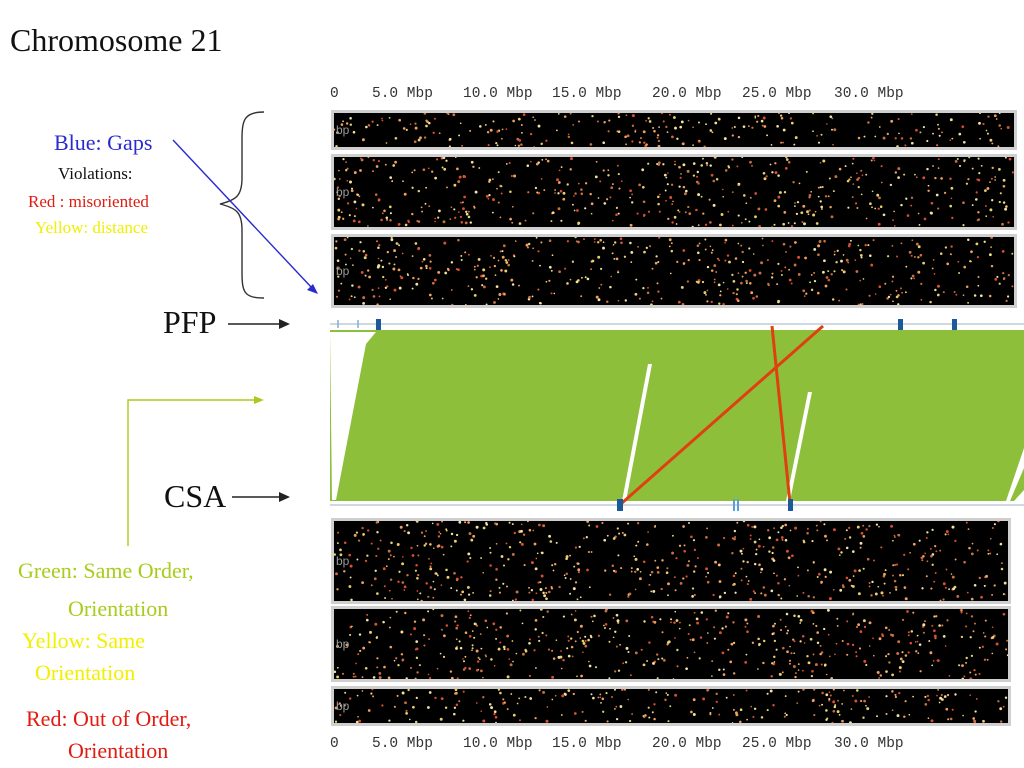  Describe the element at coordinates (116, 40) in the screenshot. I see `page-title: Chromosome 21` at that location.